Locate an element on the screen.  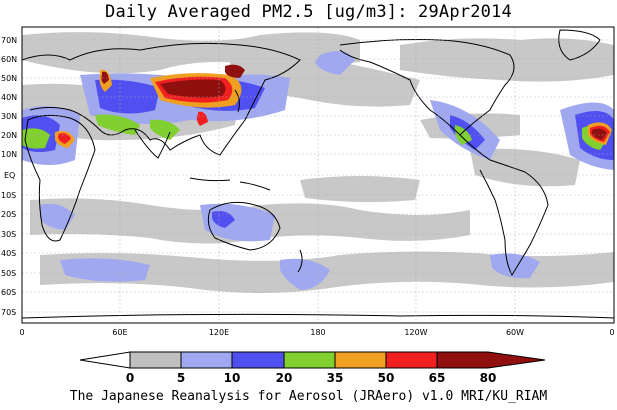
lon-label: 60W is located at coordinates (515, 332).